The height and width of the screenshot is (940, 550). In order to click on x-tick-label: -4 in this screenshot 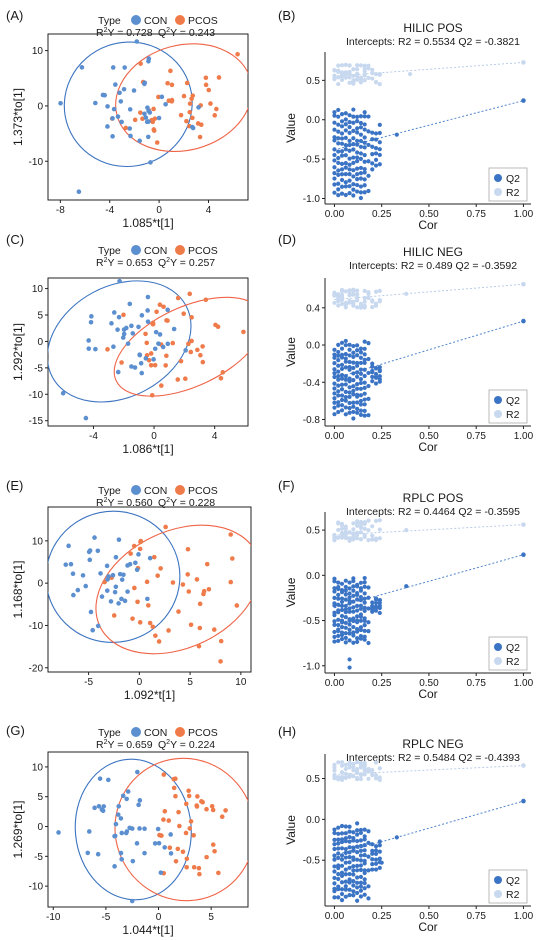, I will do `click(93, 436)`.